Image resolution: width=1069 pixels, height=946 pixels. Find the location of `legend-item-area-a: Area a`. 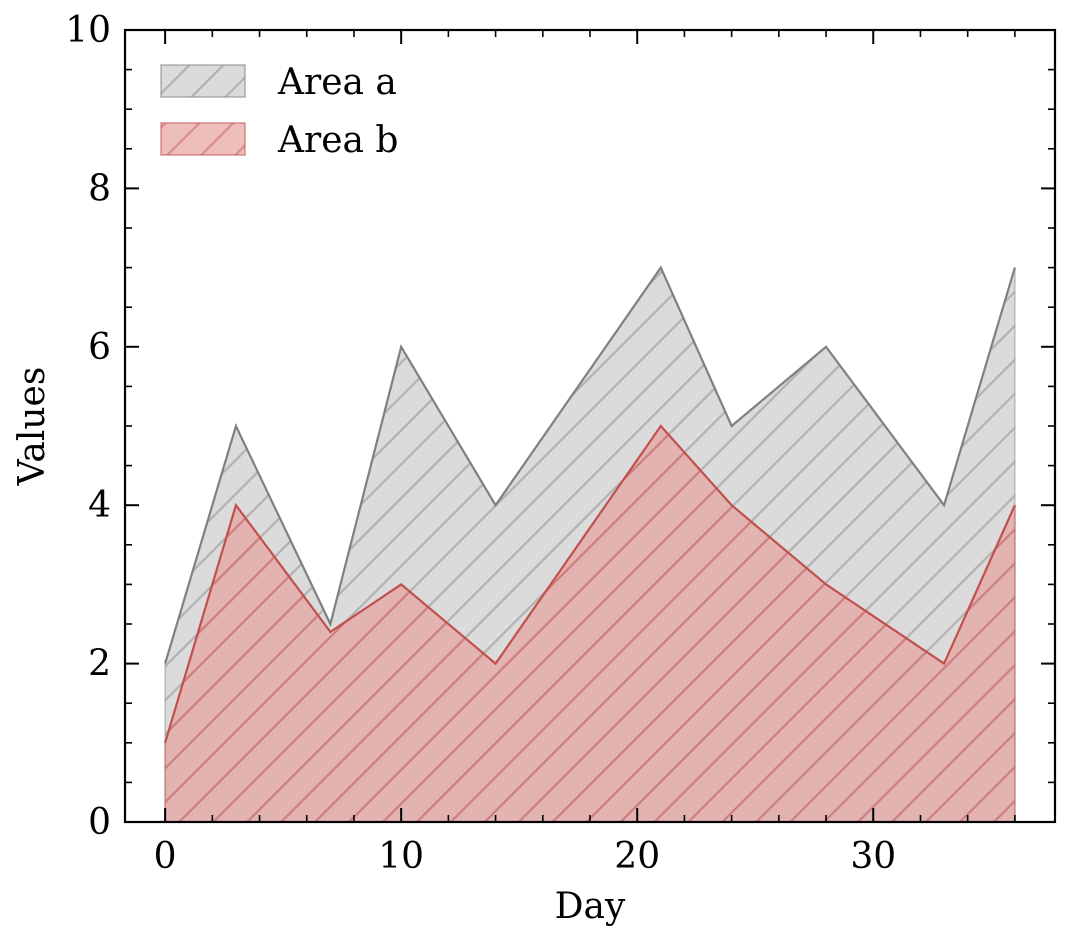

legend-item-area-a: Area a is located at coordinates (278, 82).